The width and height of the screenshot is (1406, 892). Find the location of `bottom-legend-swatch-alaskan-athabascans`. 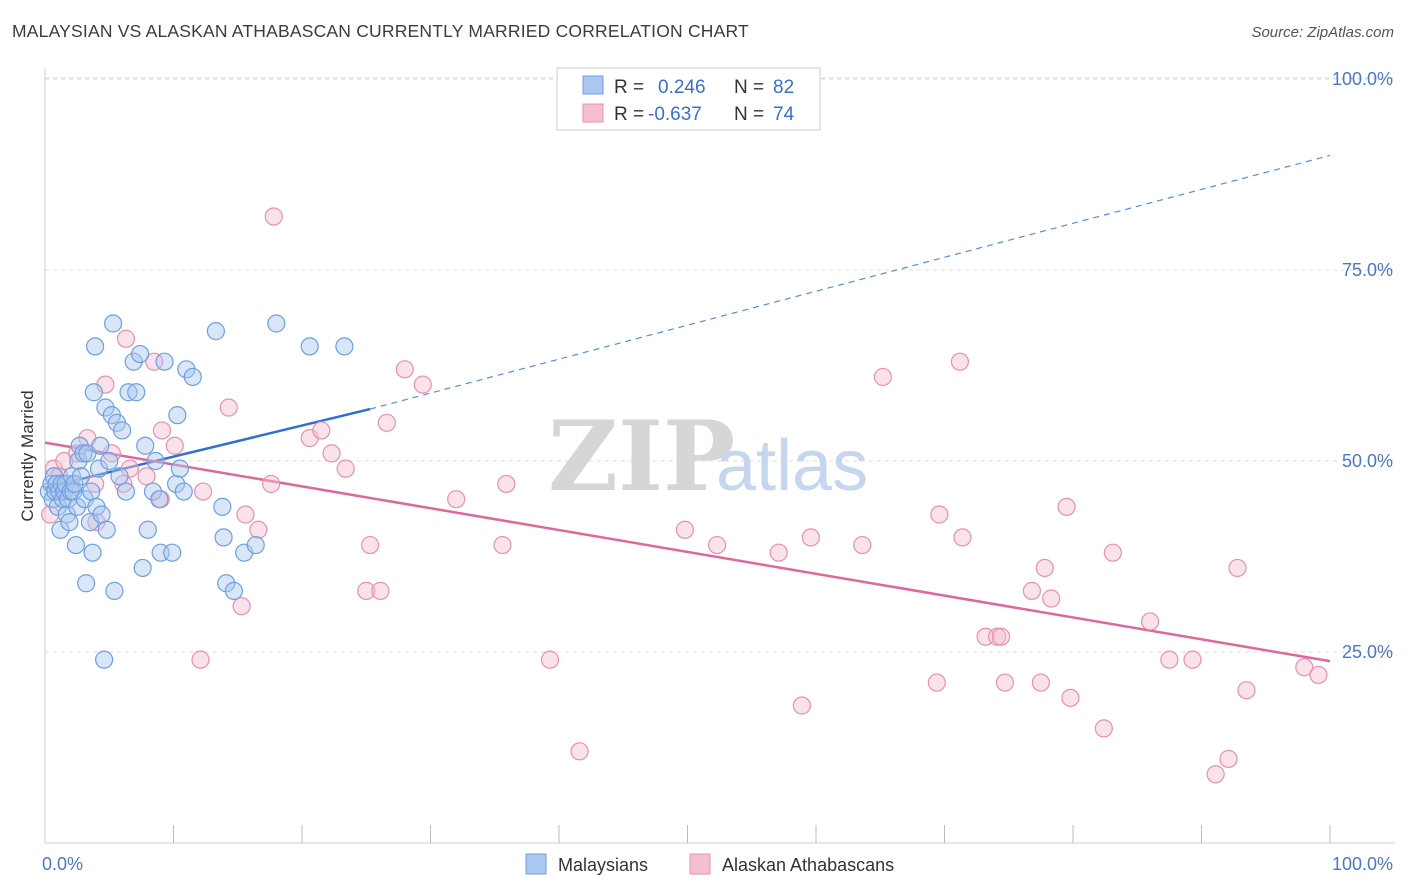

bottom-legend-swatch-alaskan-athabascans is located at coordinates (700, 864).